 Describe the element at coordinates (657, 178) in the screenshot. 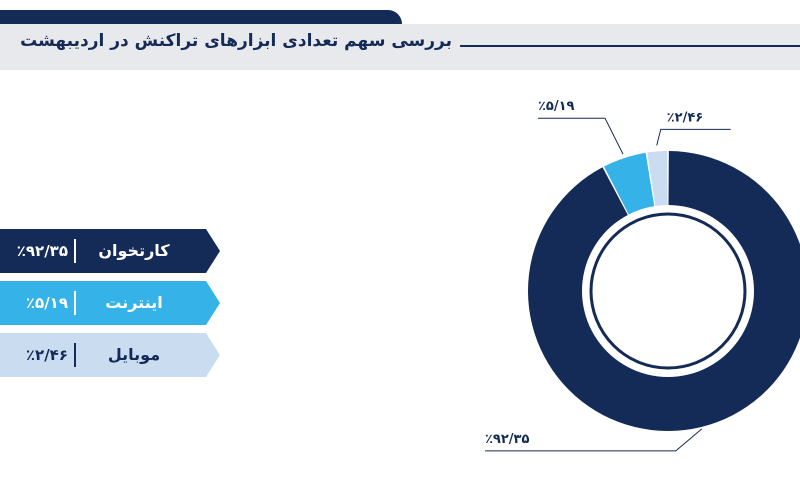

I see `slice-mobile` at that location.